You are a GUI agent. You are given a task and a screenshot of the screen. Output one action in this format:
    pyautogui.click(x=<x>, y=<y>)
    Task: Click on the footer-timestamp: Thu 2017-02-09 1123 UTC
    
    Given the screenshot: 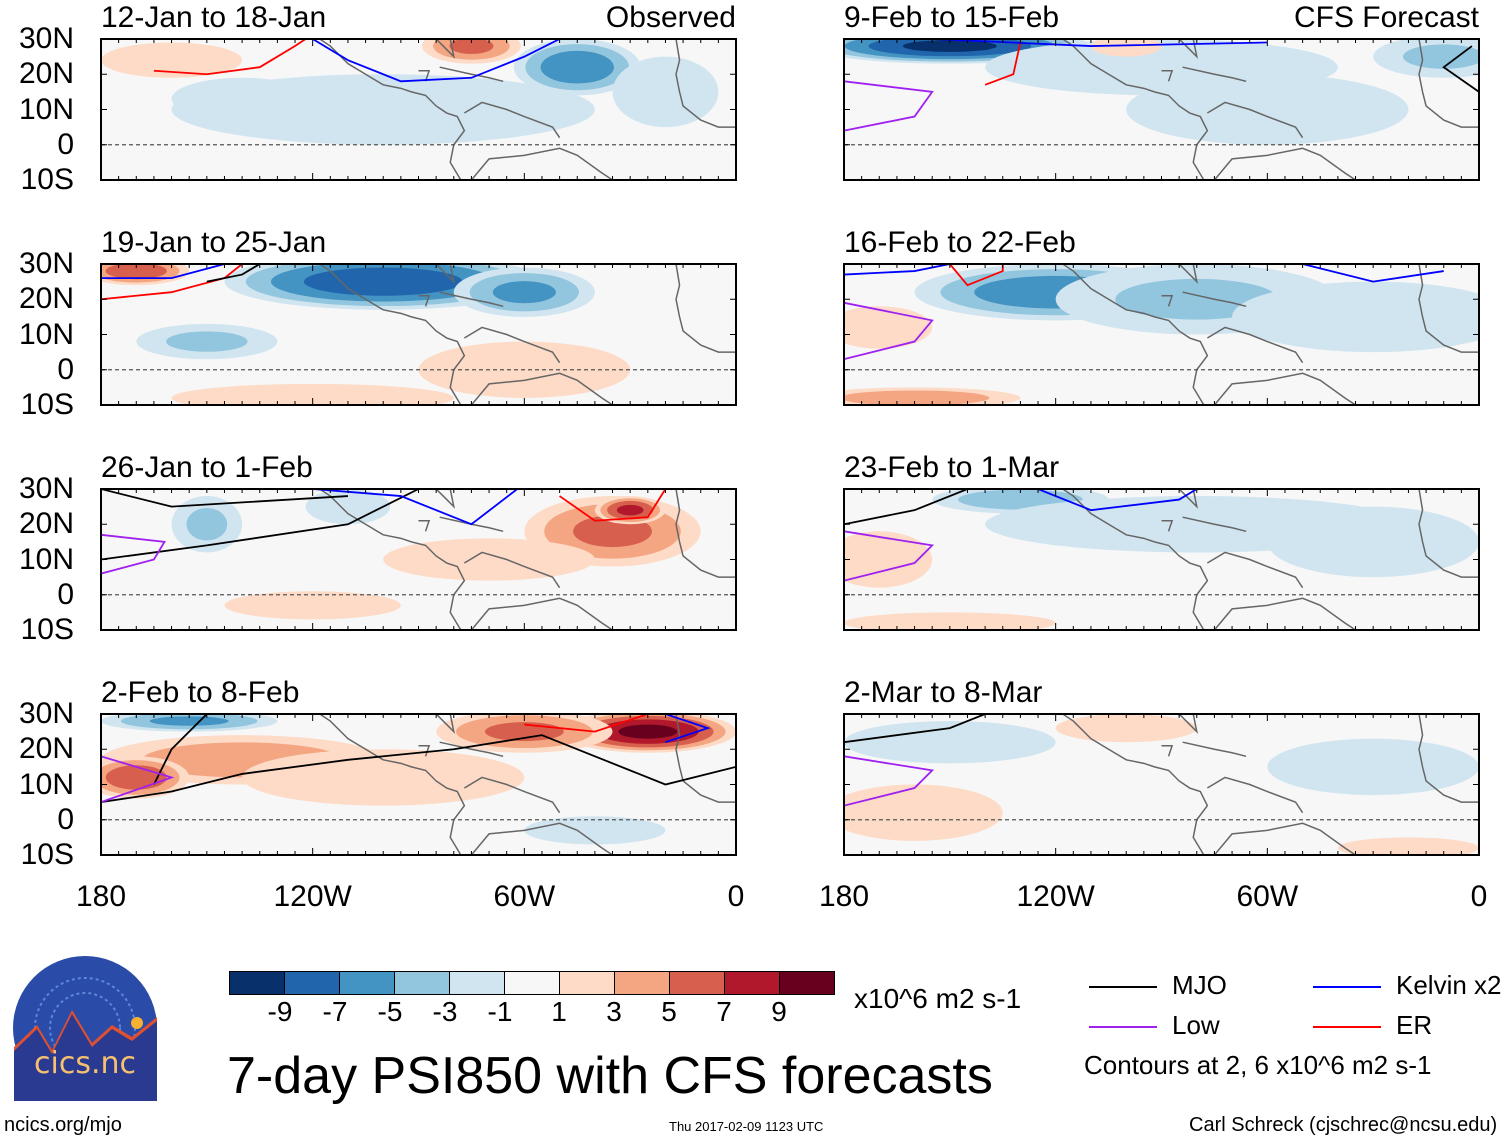 What is the action you would take?
    pyautogui.click(x=746, y=1126)
    